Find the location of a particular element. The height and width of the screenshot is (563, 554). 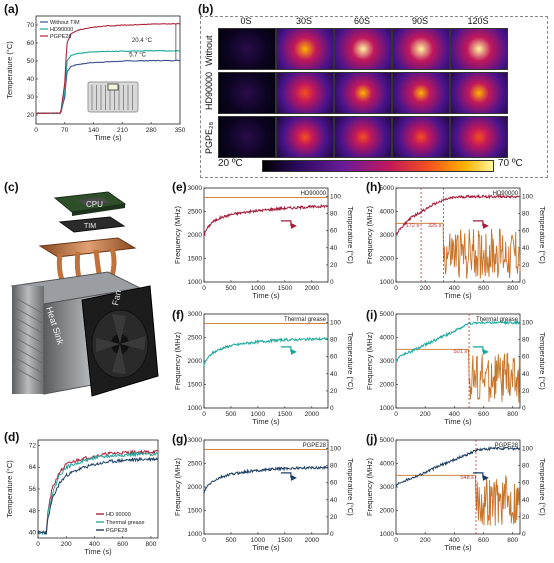

x-tick-label: 350 is located at coordinates (180, 130).